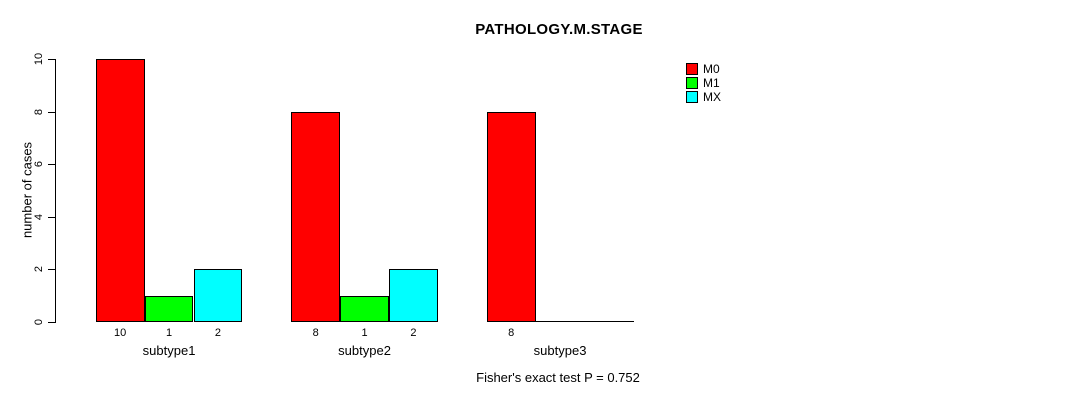  I want to click on bar-m0-subtype3, so click(511, 216).